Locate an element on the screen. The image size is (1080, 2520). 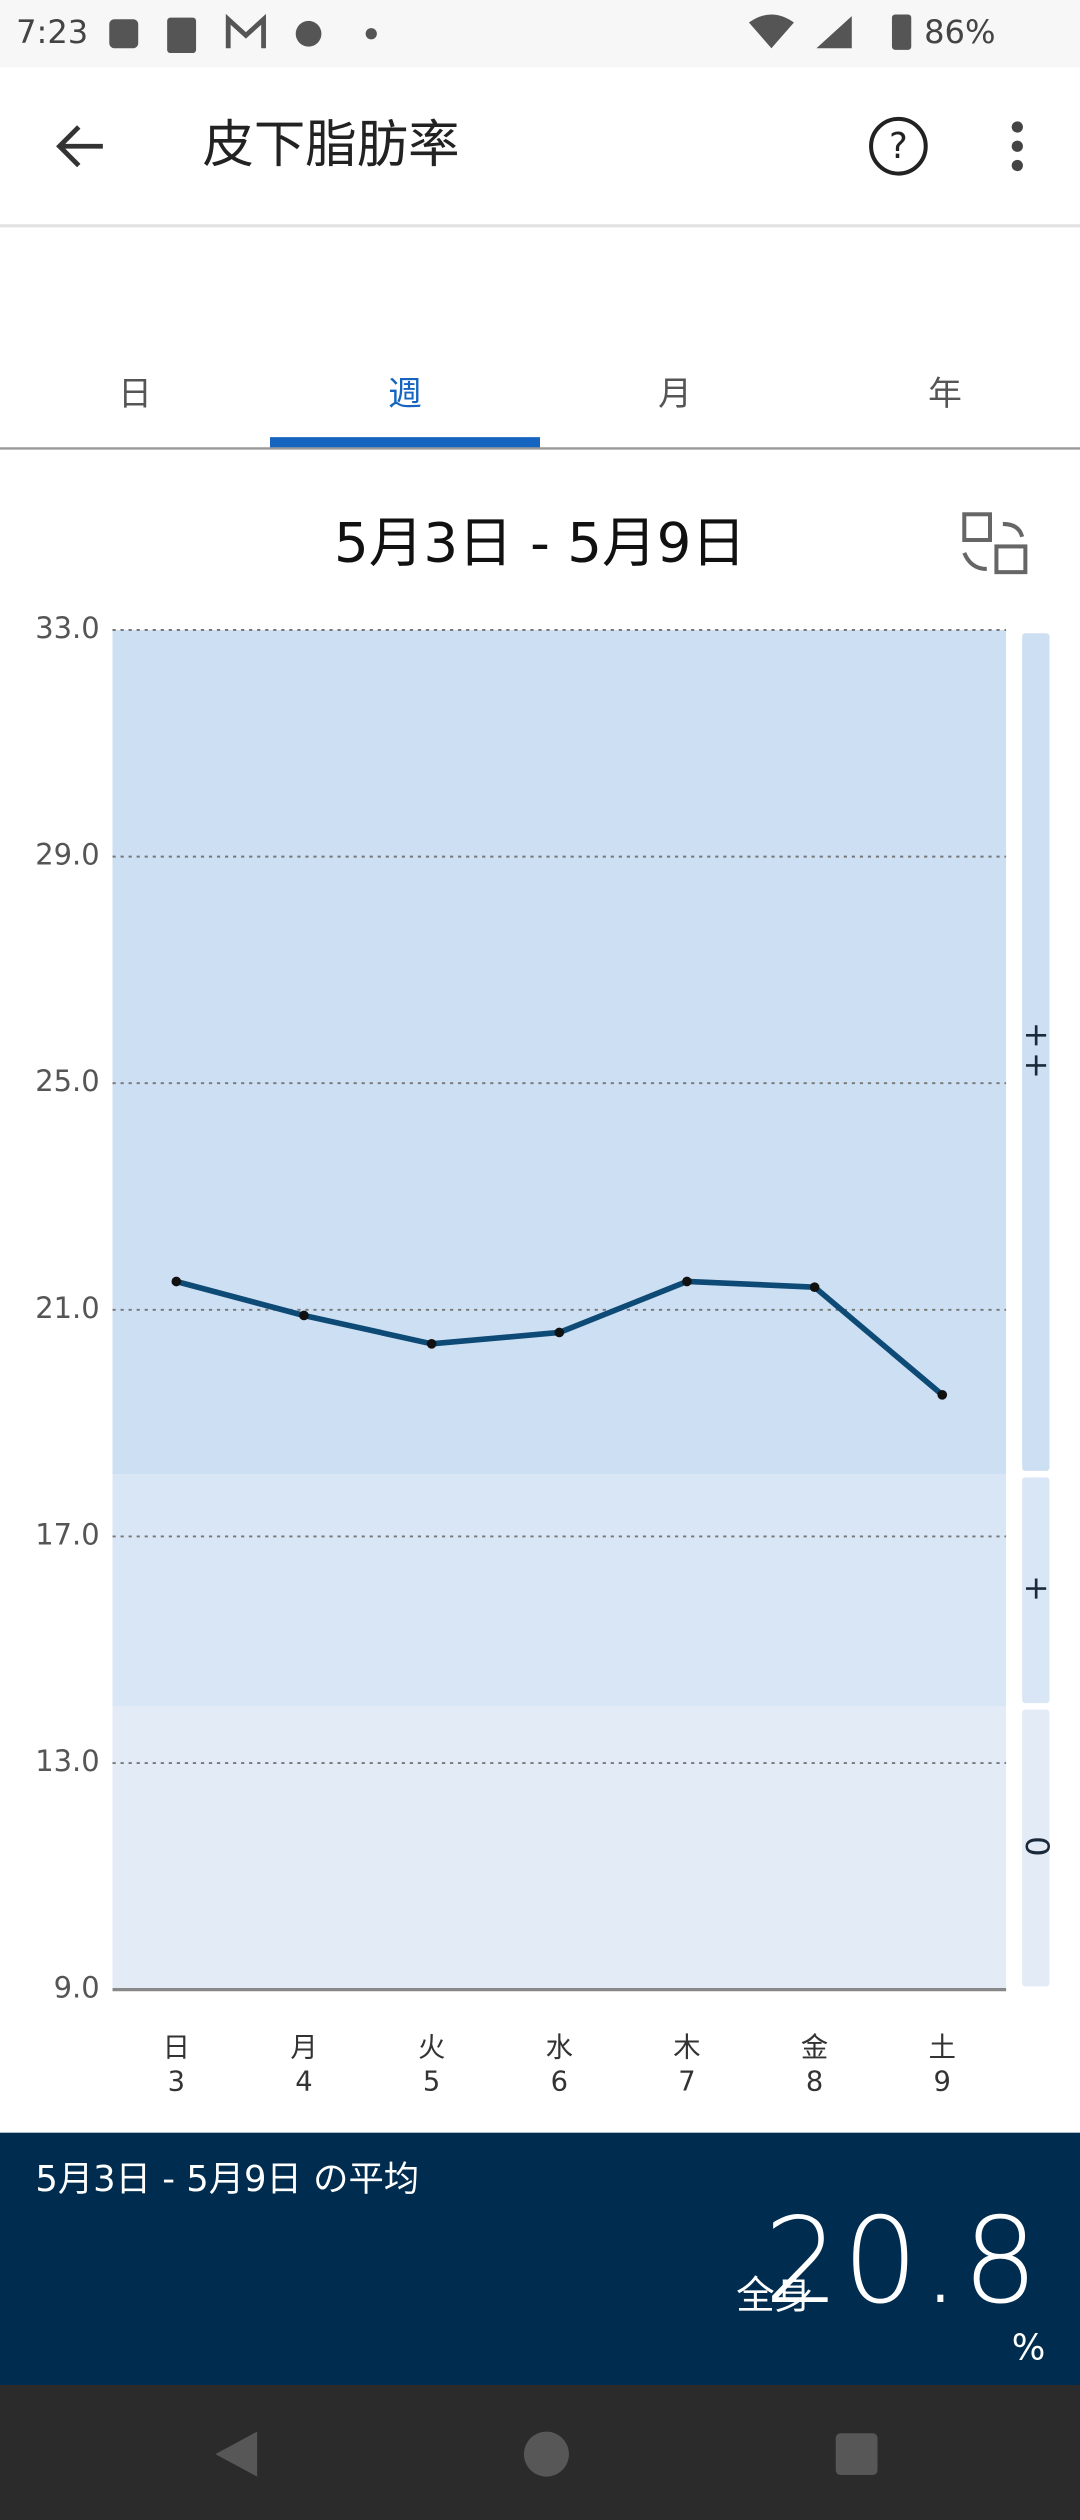
x-tick-weekday: 月 is located at coordinates (303, 2048).